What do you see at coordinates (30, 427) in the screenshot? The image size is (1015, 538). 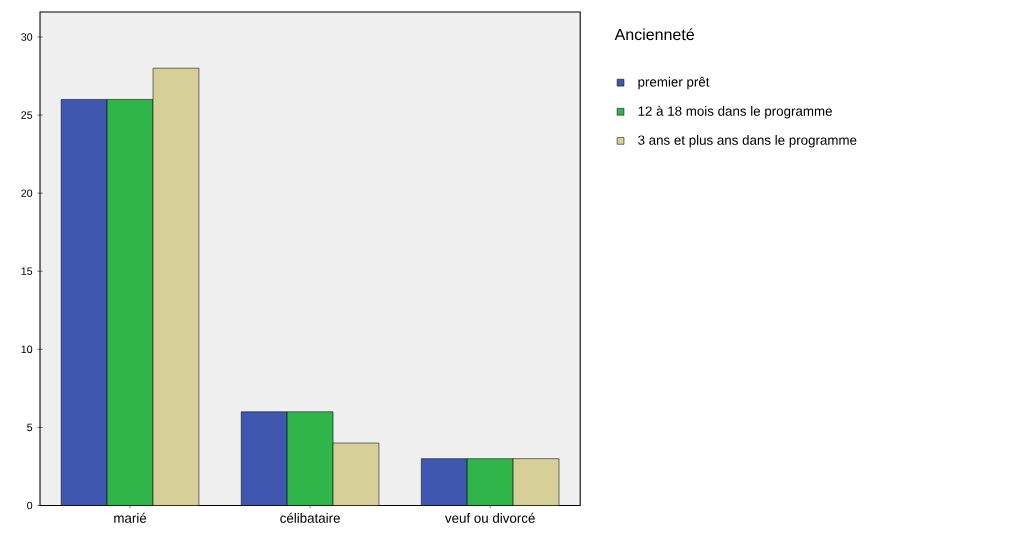 I see `y-tick-label: 5` at bounding box center [30, 427].